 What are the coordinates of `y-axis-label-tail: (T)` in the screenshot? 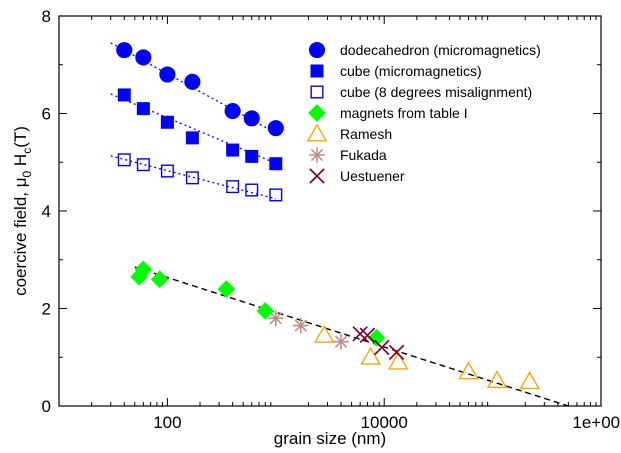 It's located at (20, 137).